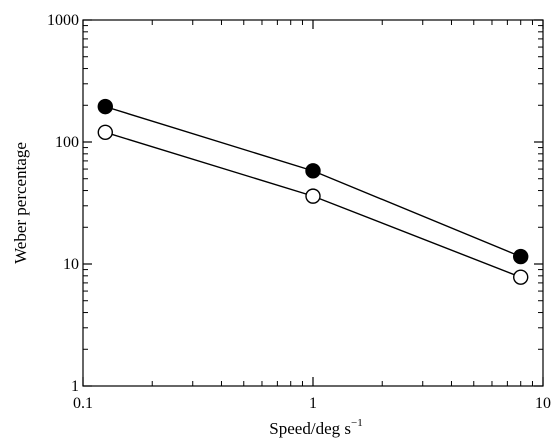  I want to click on x-tick-label: 1, so click(313, 403).